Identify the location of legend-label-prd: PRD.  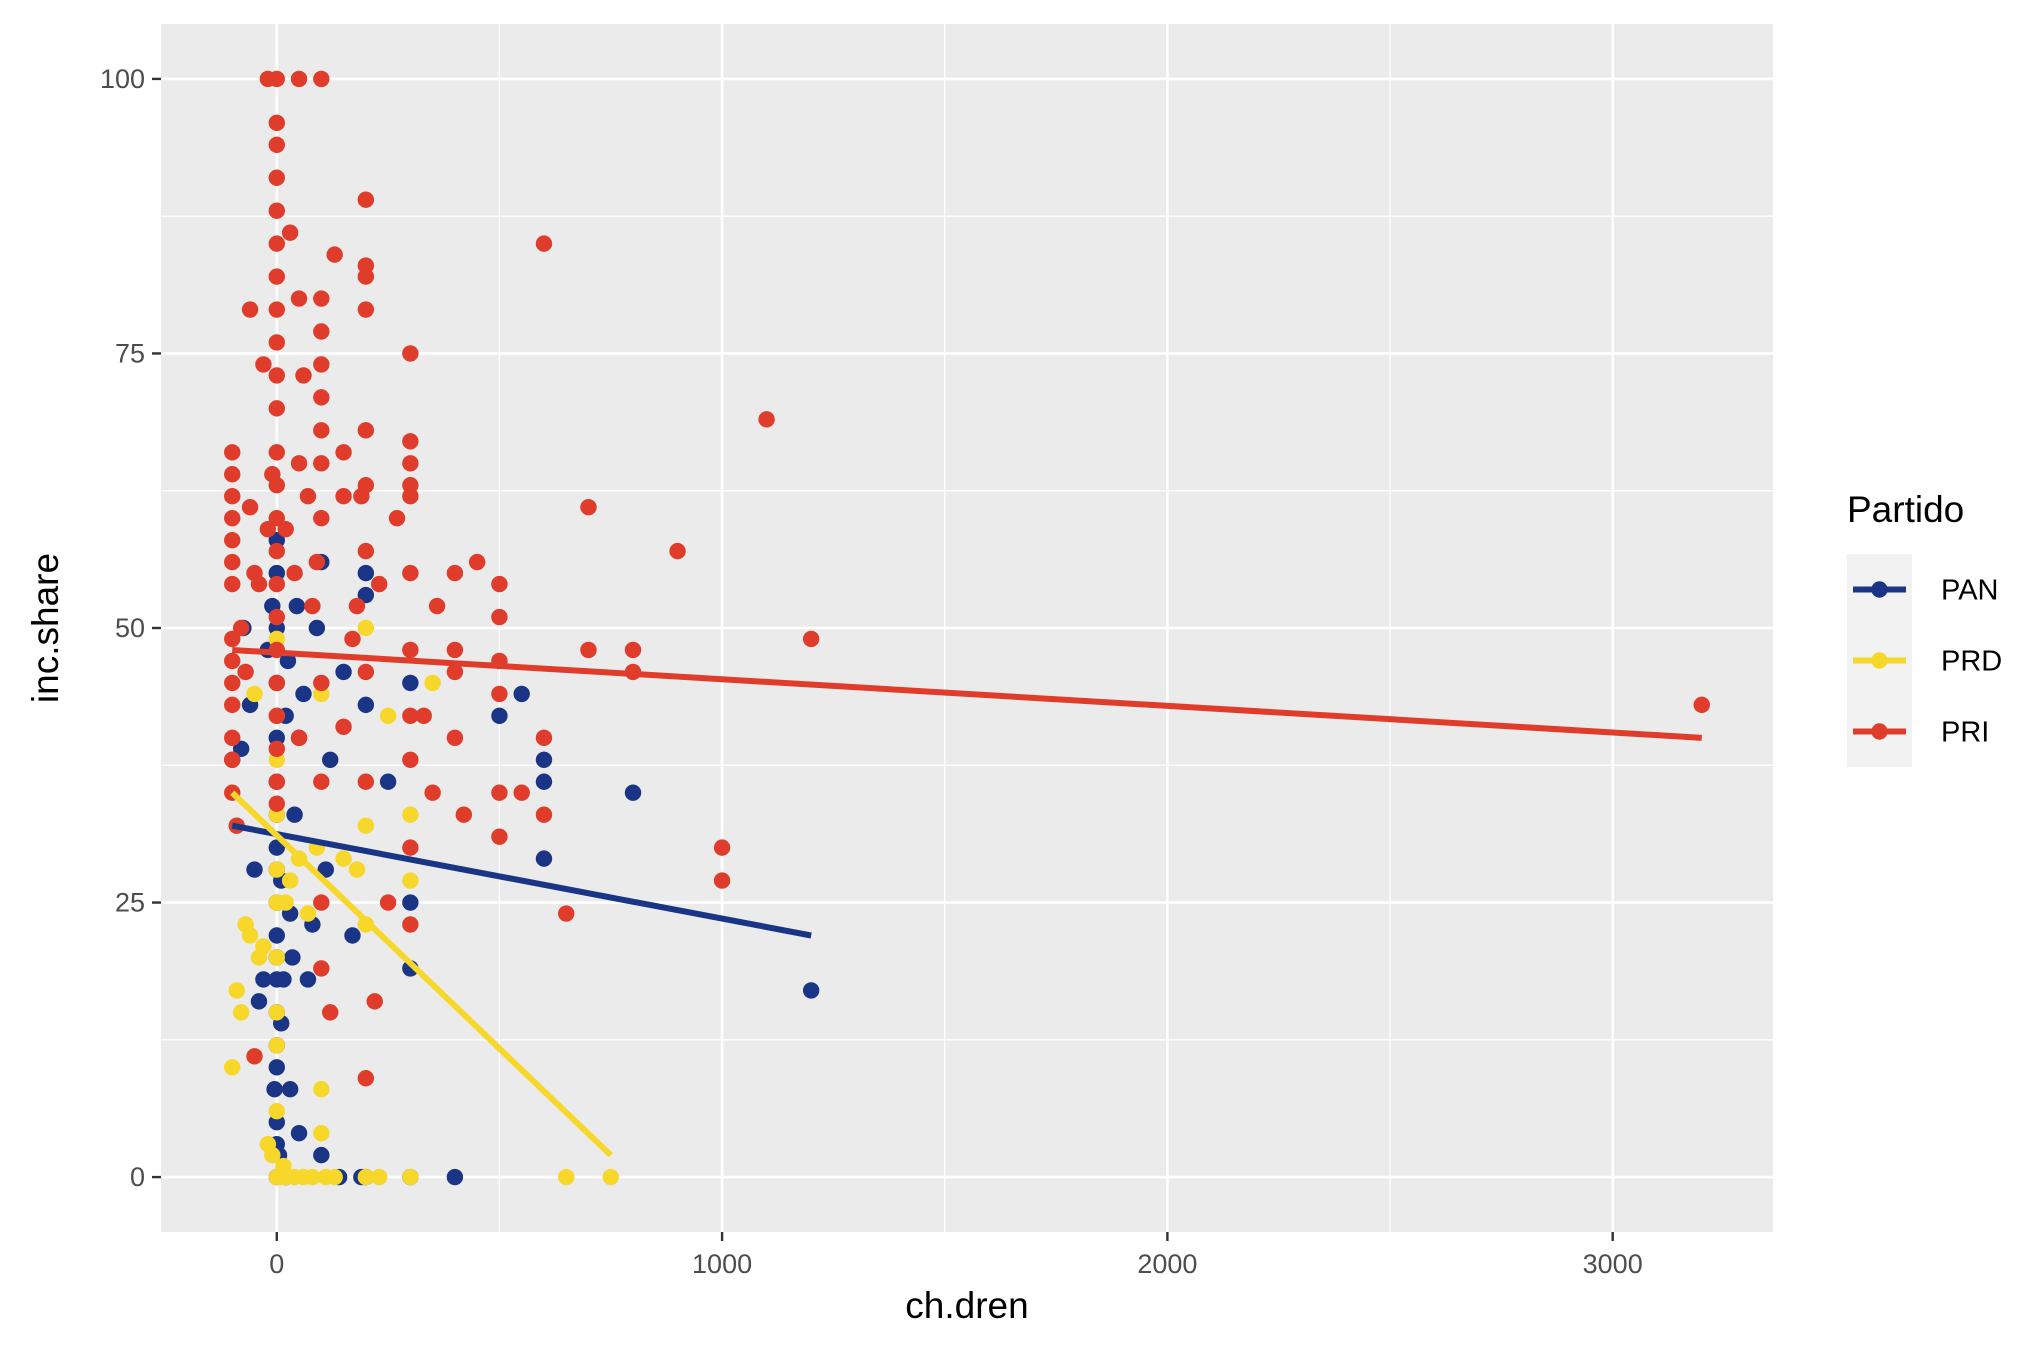
(1971, 662).